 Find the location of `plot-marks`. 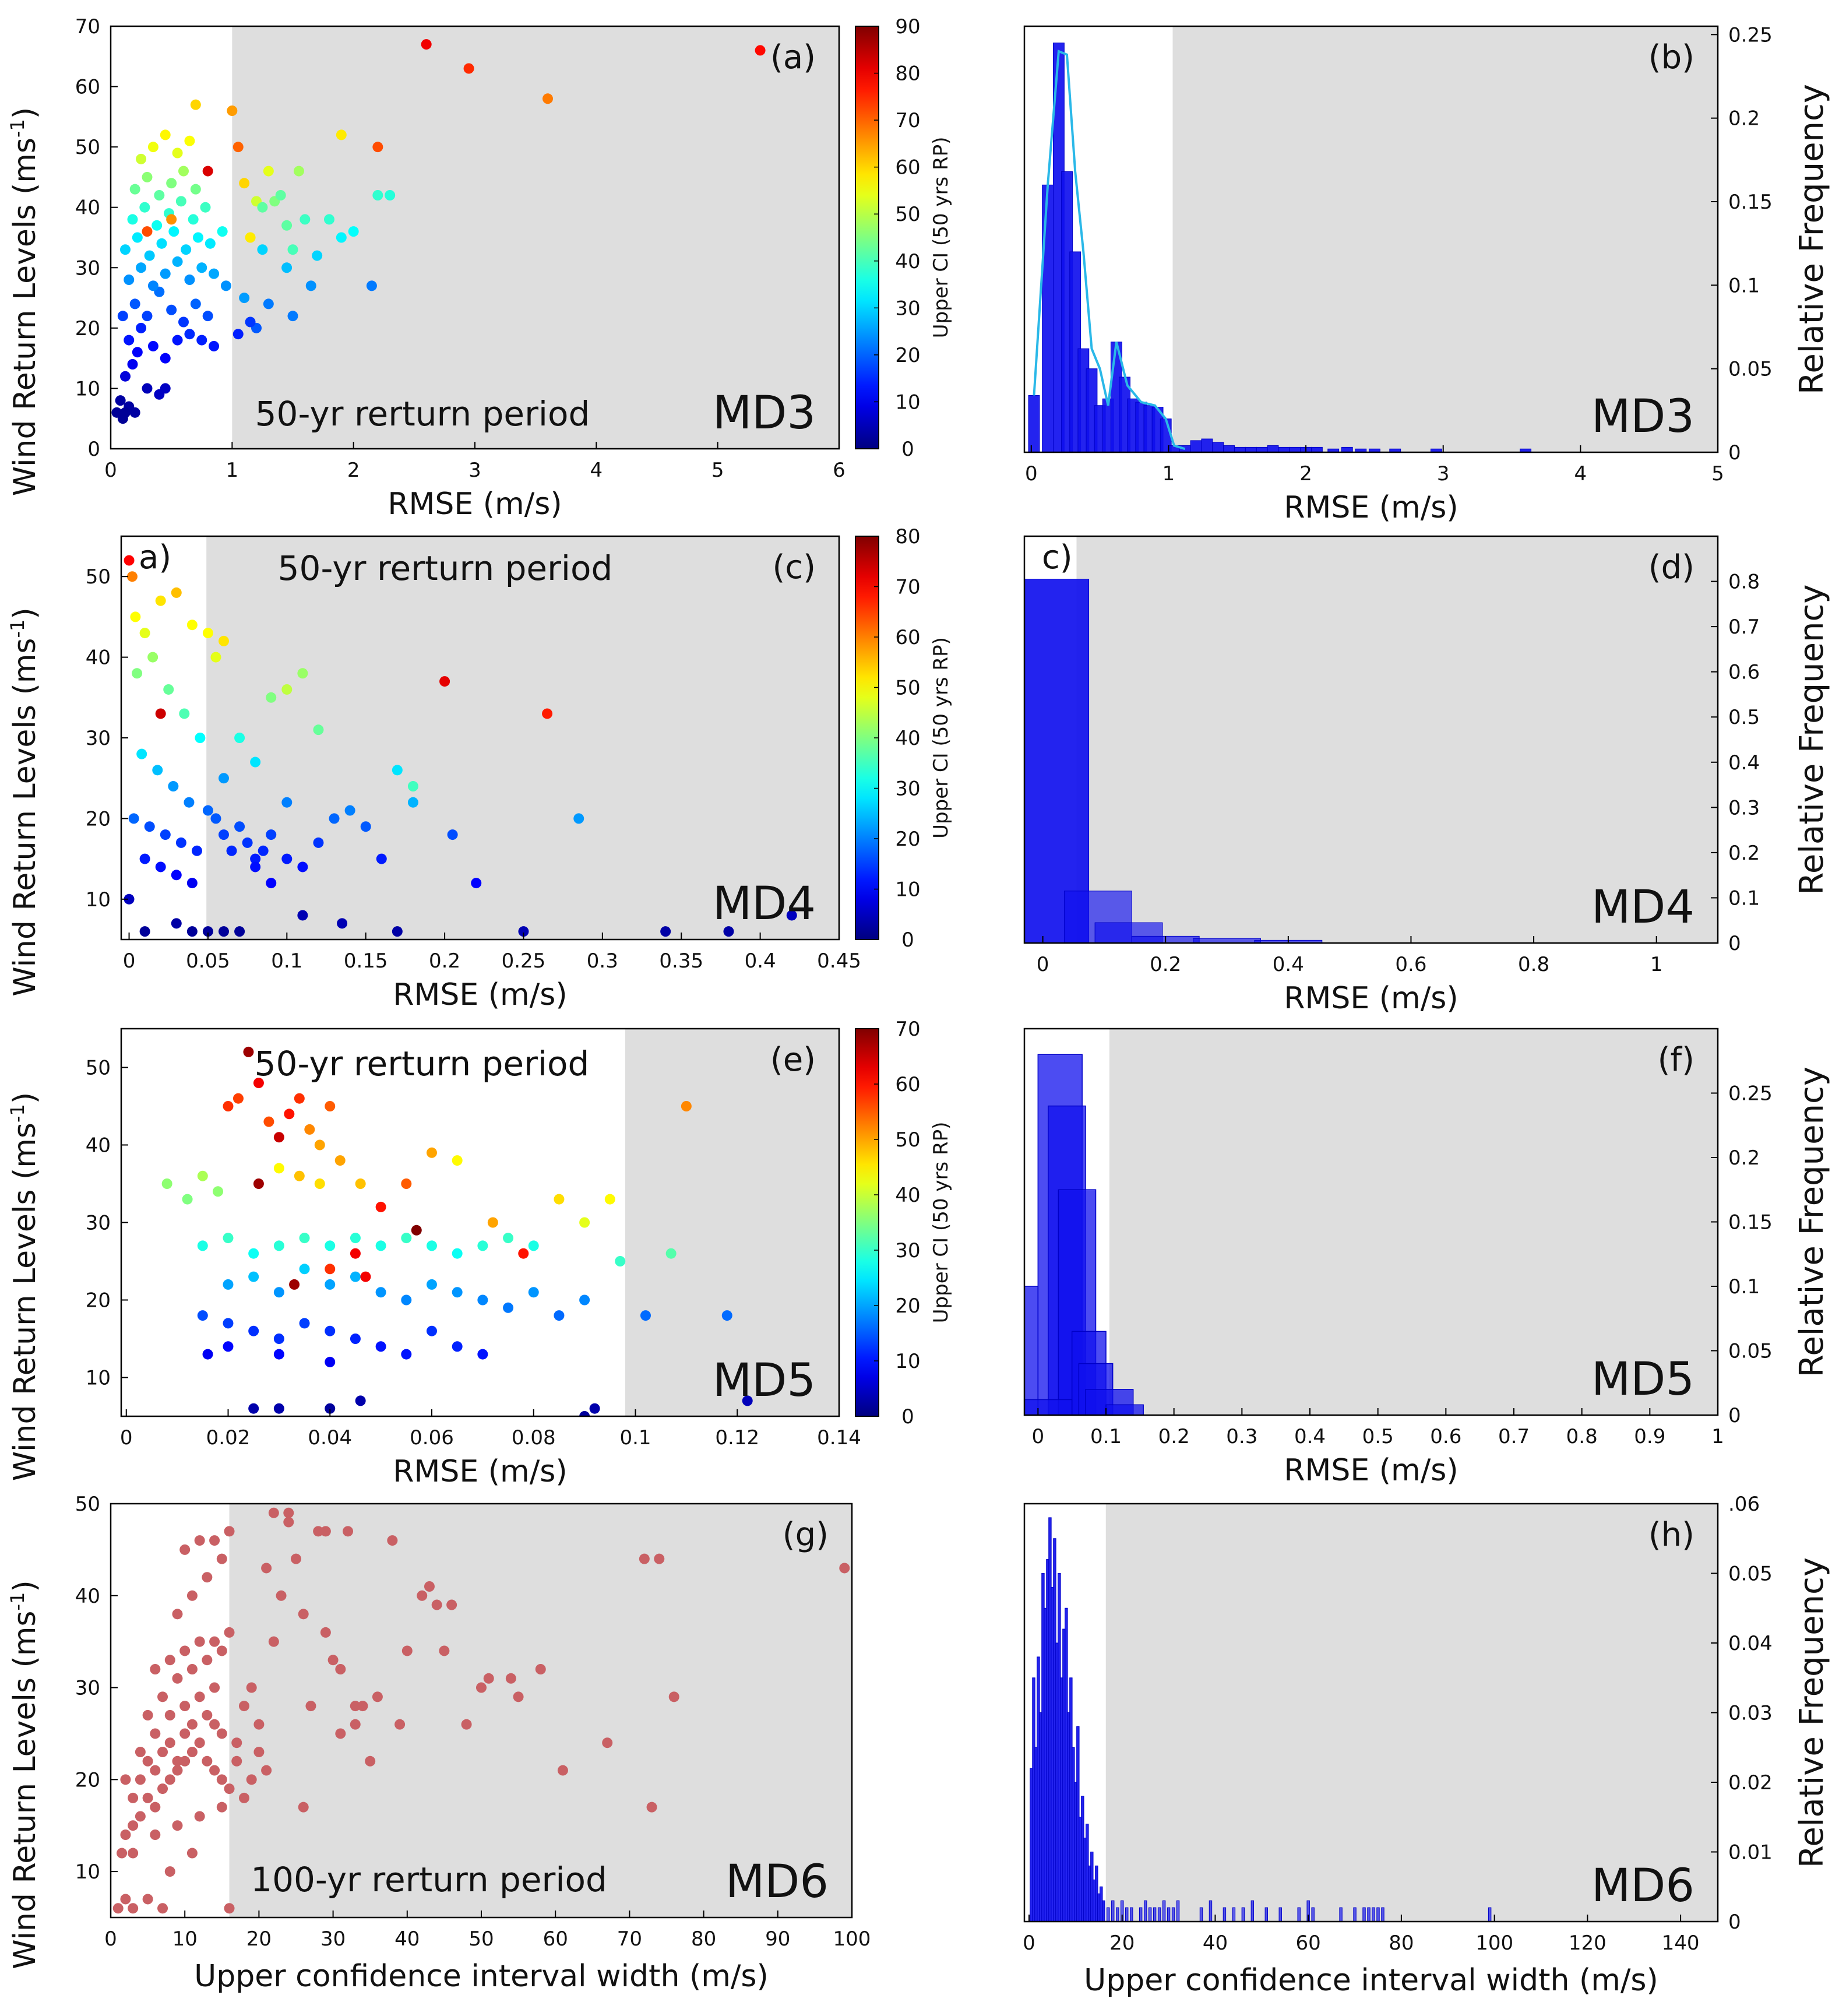

plot-marks is located at coordinates (460, 746).